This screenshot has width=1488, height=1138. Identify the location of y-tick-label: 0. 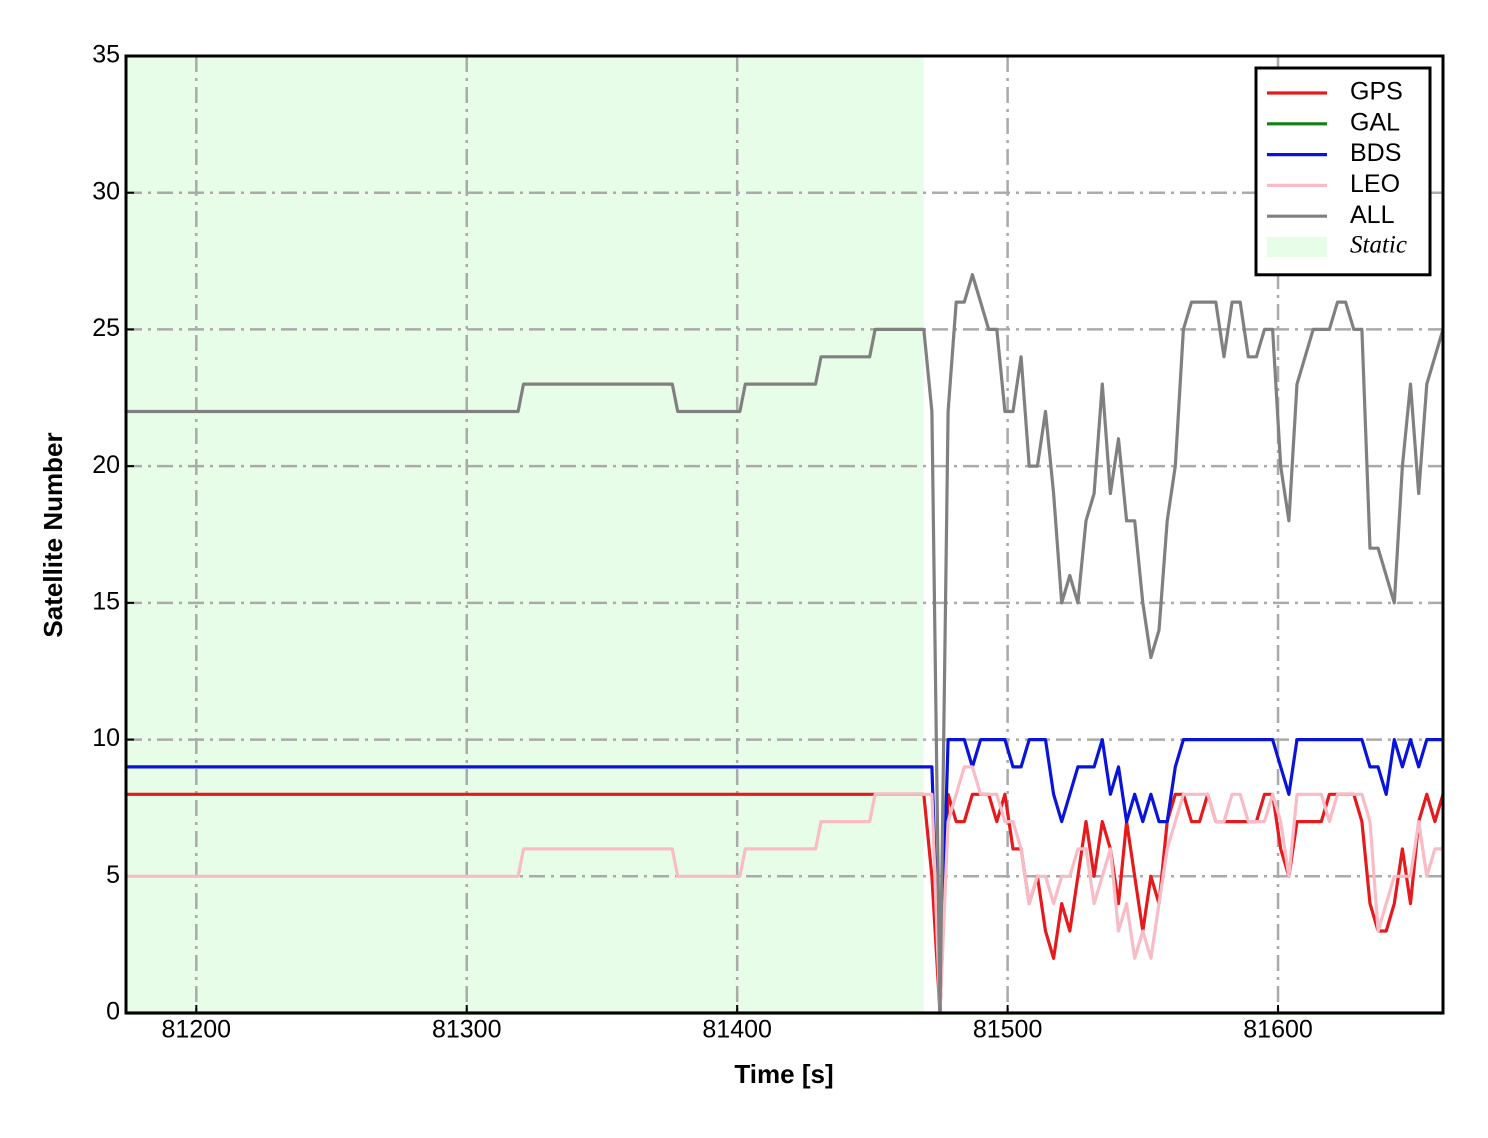
(113, 1012).